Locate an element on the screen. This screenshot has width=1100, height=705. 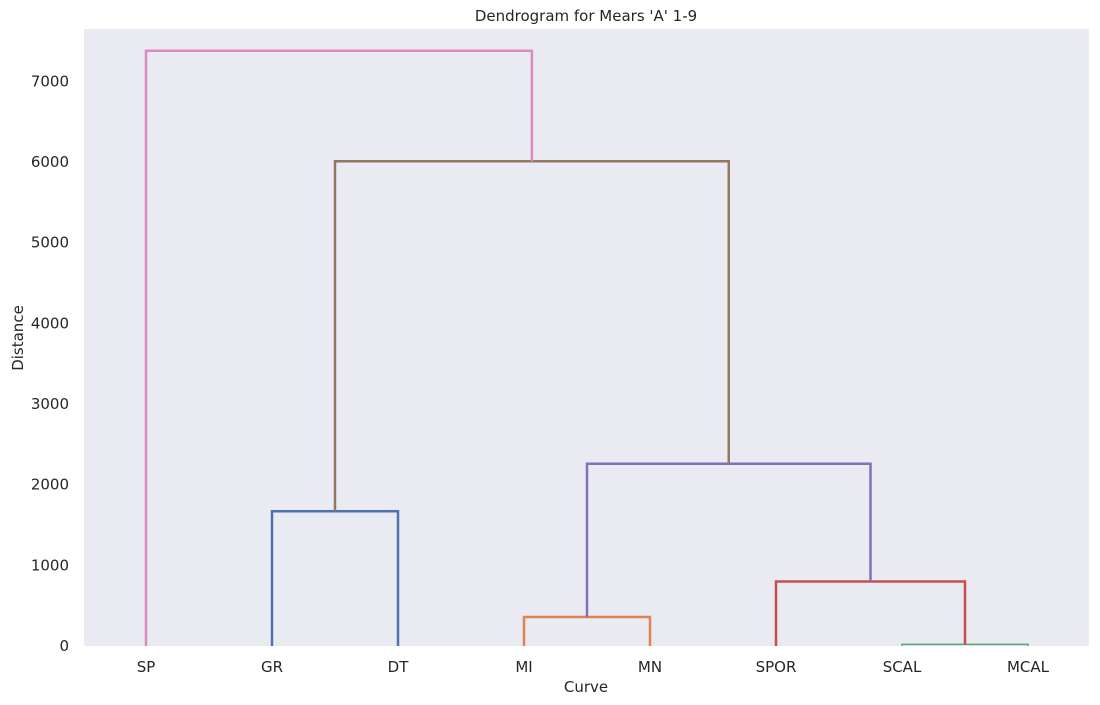
y-tick-label: 4000 is located at coordinates (50, 323).